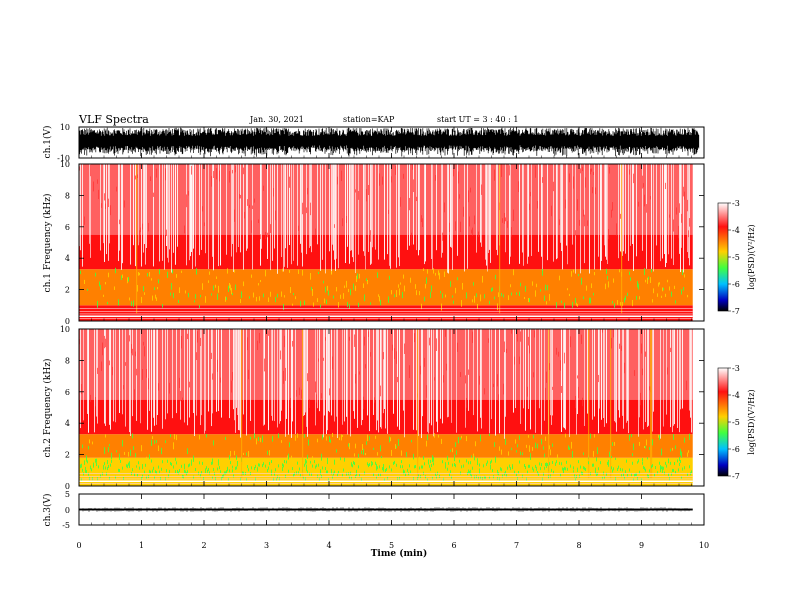 The width and height of the screenshot is (792, 612). What do you see at coordinates (63, 158) in the screenshot?
I see `ch1-ytick-bottom: -10` at bounding box center [63, 158].